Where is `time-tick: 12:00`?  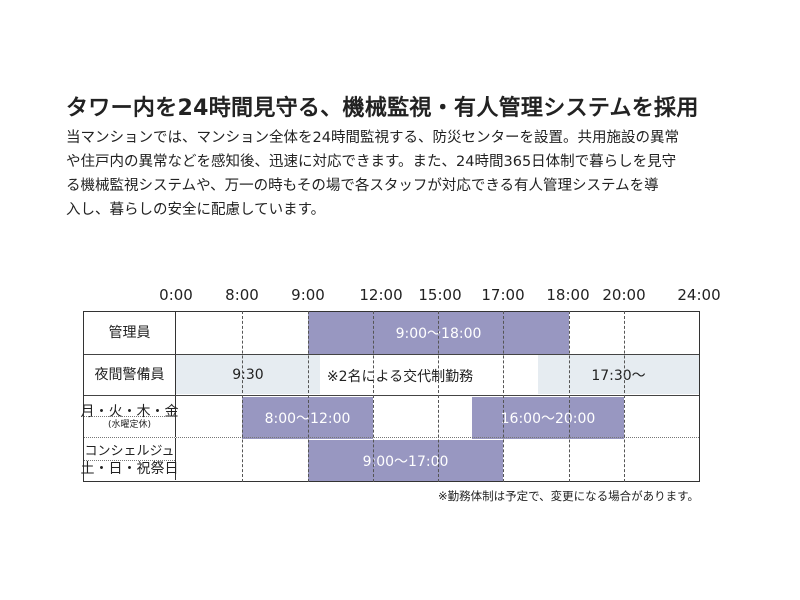 time-tick: 12:00 is located at coordinates (381, 295).